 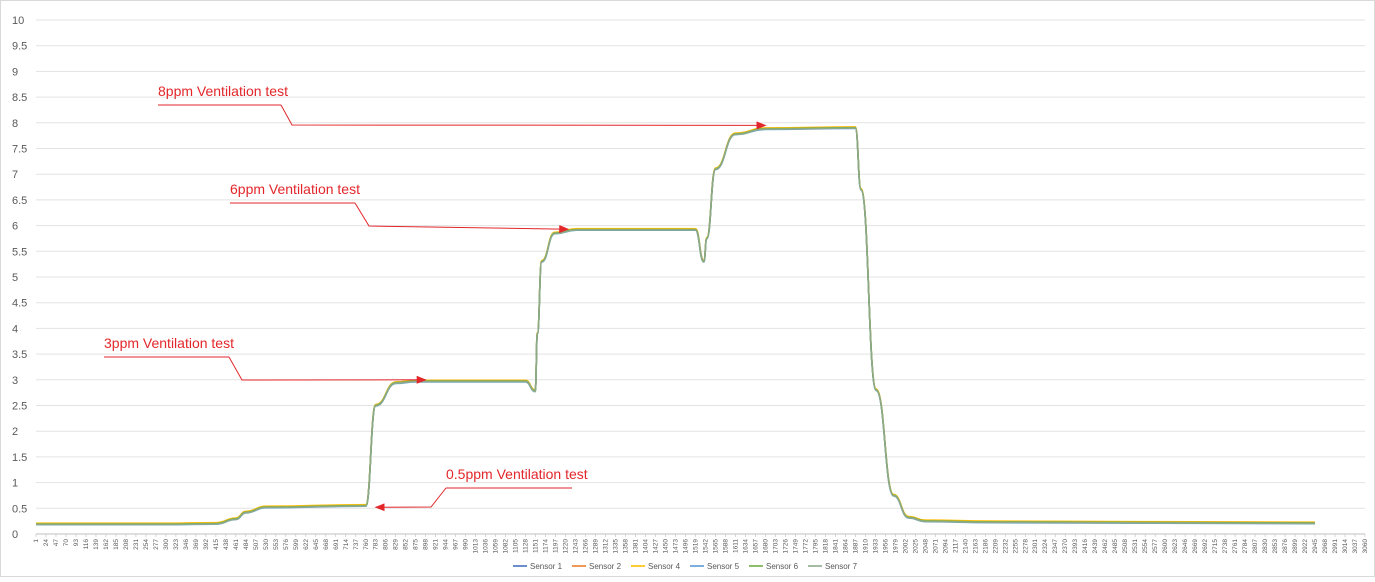 What do you see at coordinates (723, 566) in the screenshot?
I see `legend-label-4: Sensor 5` at bounding box center [723, 566].